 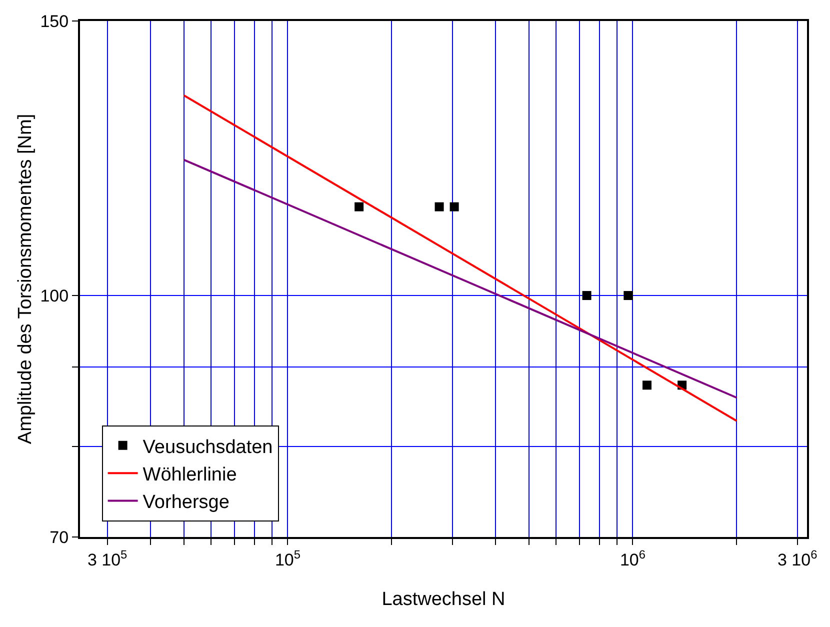 I want to click on x-tick-label: 10$^{6}$, so click(x=633, y=558).